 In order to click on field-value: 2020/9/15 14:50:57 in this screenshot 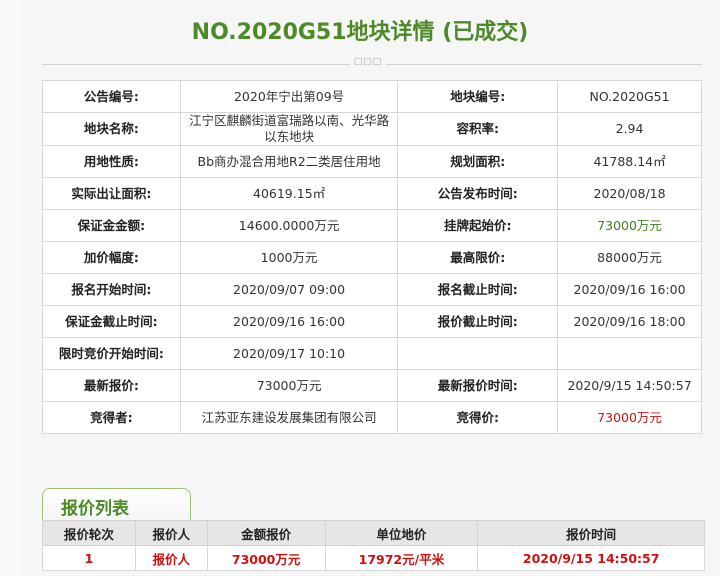, I will do `click(629, 385)`.